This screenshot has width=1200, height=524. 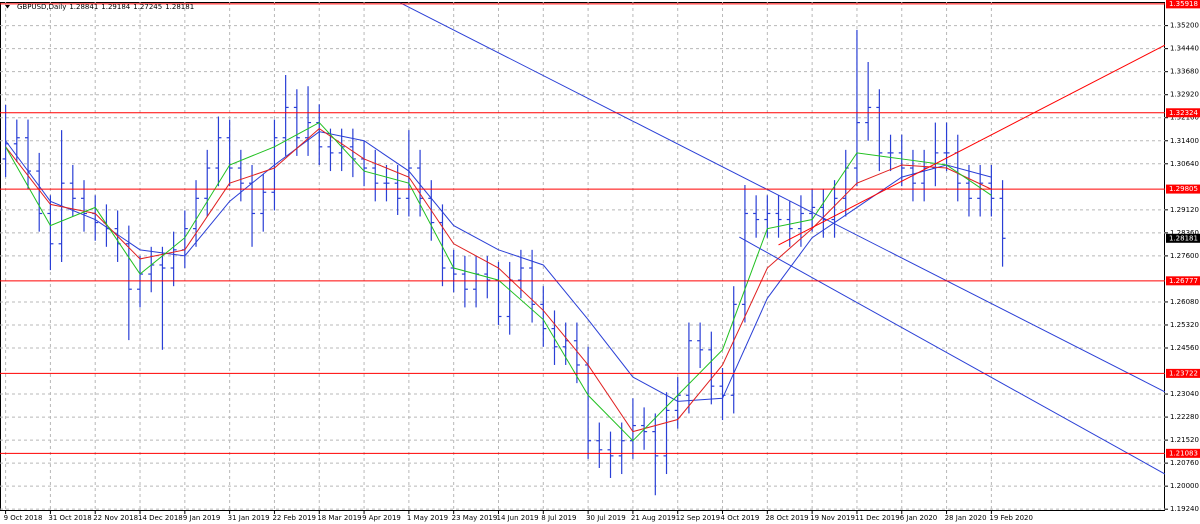 What do you see at coordinates (1184, 118) in the screenshot?
I see `y-tick-label: 1.32160` at bounding box center [1184, 118].